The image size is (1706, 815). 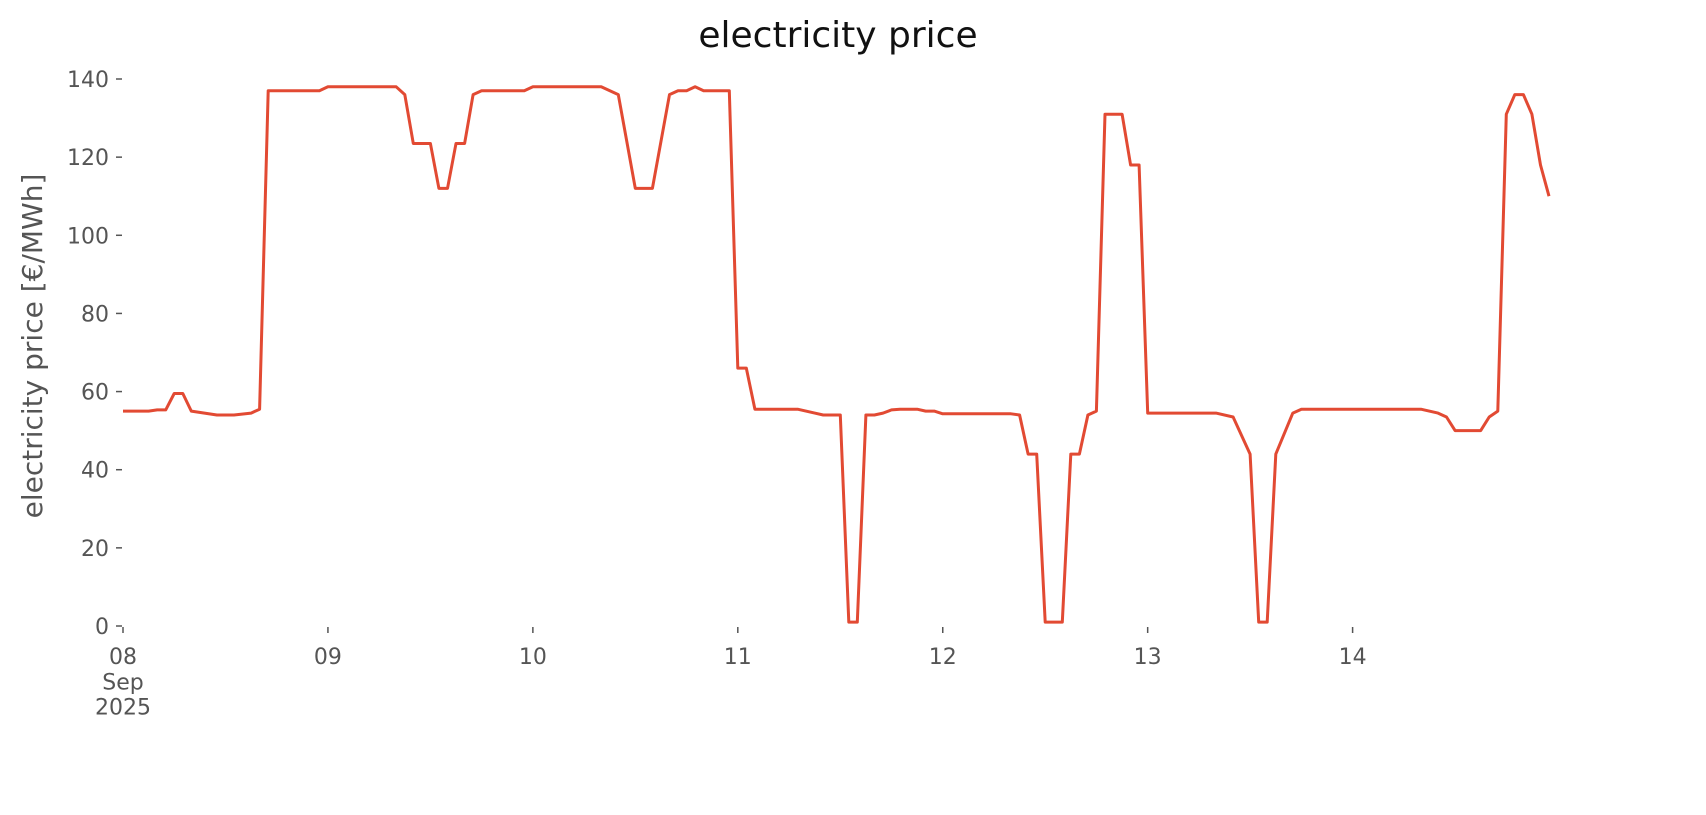 I want to click on x-tick-label: 12, so click(x=943, y=657).